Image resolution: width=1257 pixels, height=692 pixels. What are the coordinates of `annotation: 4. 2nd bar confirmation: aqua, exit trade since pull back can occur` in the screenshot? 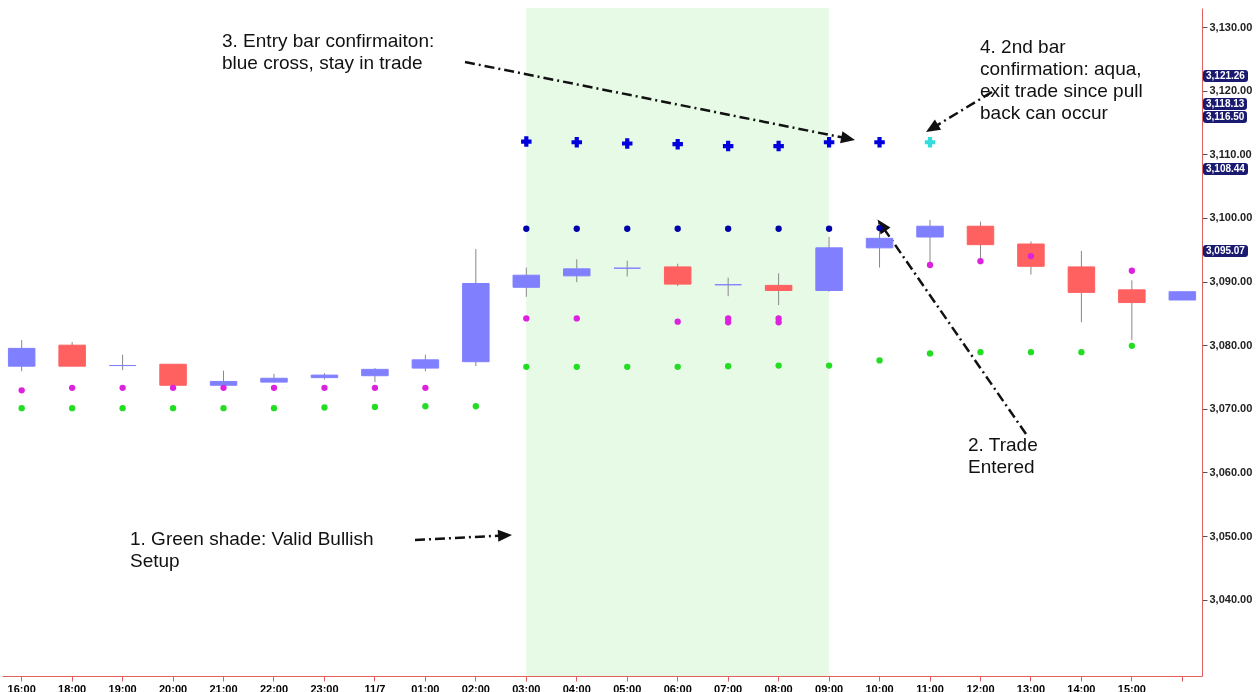 It's located at (1062, 80).